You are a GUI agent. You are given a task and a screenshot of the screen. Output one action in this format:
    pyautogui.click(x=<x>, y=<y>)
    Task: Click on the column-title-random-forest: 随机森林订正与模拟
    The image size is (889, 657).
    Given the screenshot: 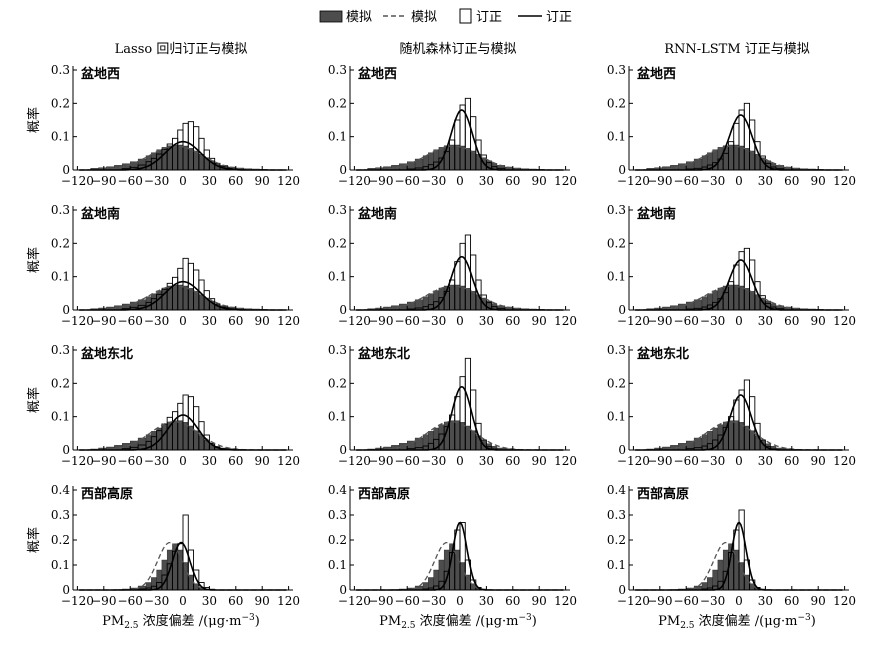 What is the action you would take?
    pyautogui.click(x=457, y=49)
    